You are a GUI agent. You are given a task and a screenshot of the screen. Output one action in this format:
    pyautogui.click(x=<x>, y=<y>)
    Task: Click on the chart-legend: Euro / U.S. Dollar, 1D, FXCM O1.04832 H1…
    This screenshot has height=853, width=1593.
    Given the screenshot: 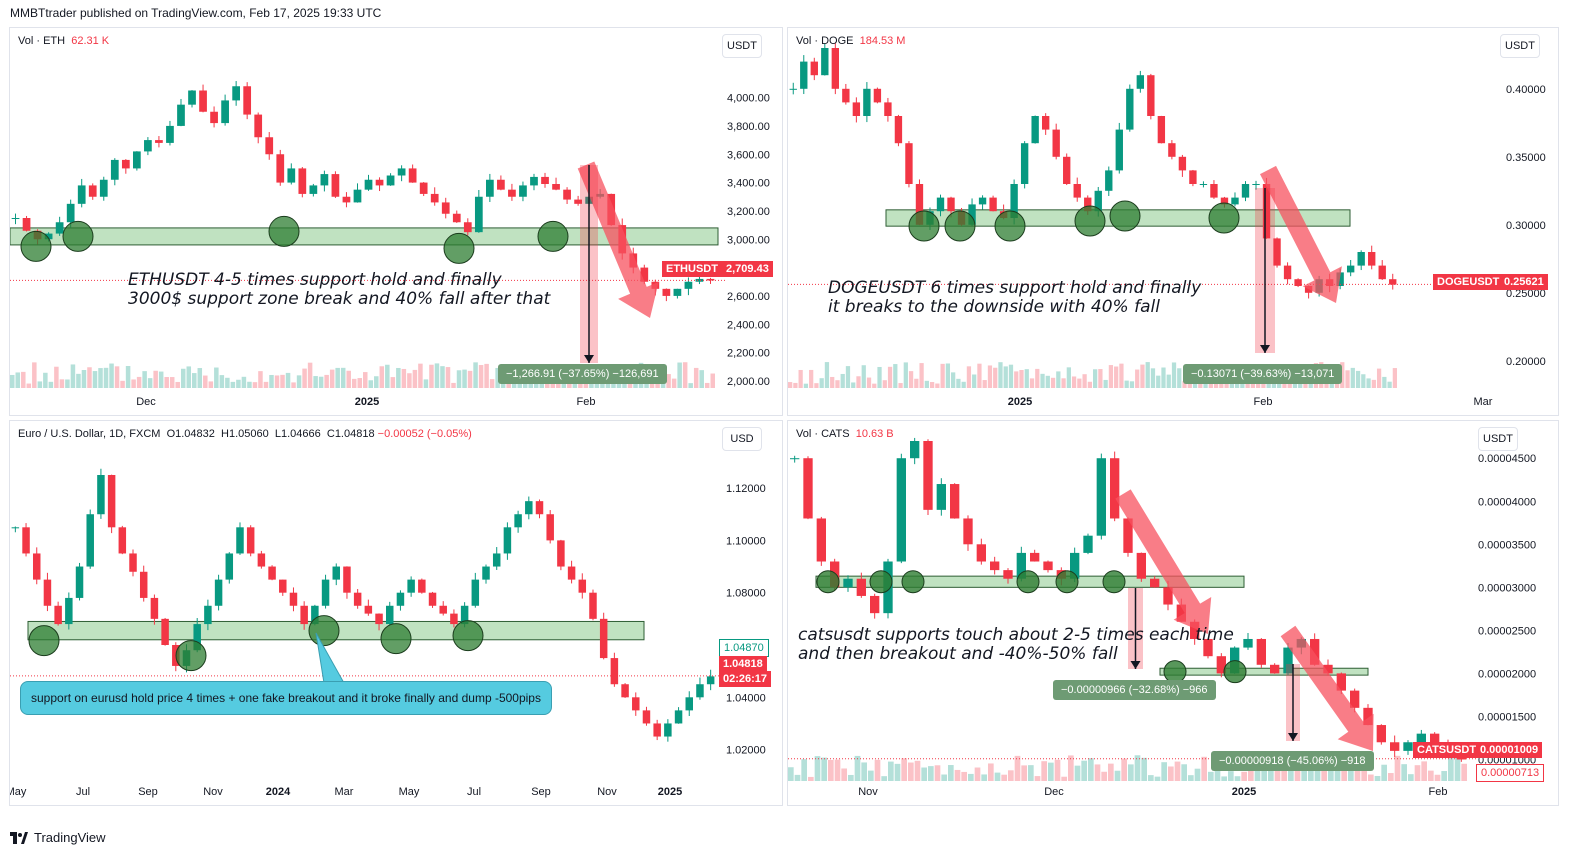 What is the action you would take?
    pyautogui.click(x=245, y=434)
    